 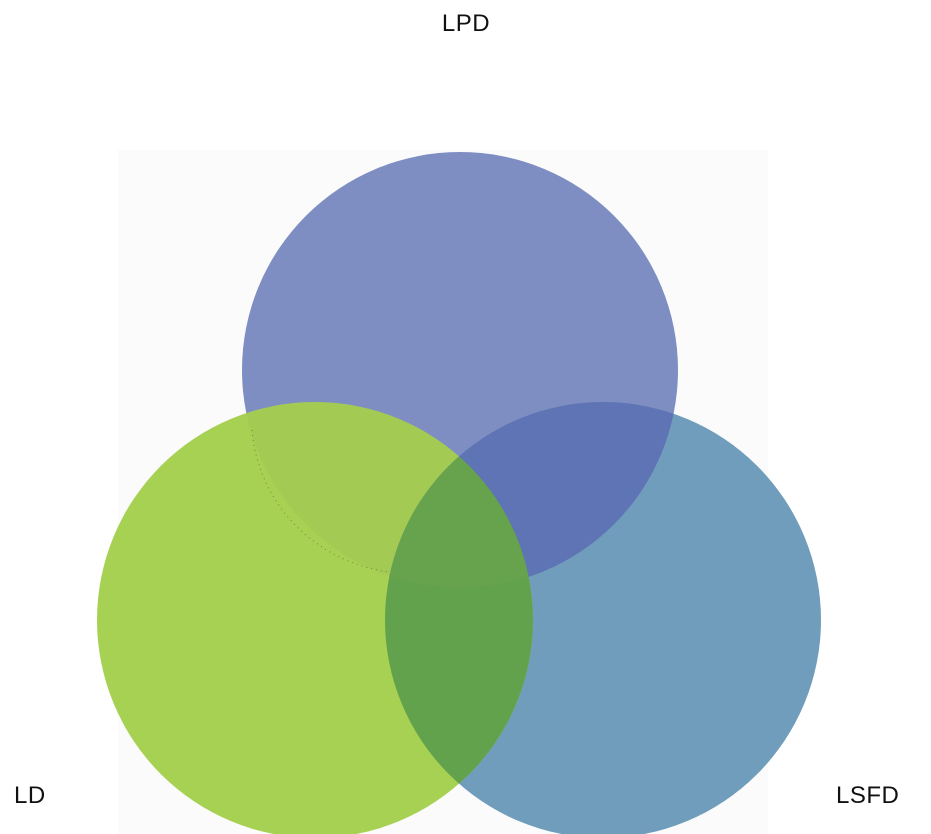 I want to click on ld-lsfd-overlap, so click(x=459, y=618).